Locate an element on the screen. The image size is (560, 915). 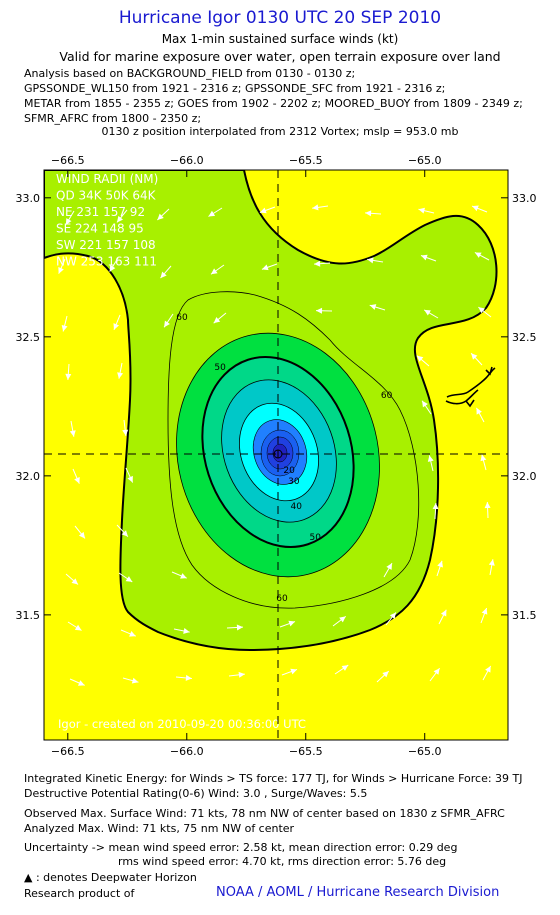
research-credit: Research product of is located at coordinates (79, 893).